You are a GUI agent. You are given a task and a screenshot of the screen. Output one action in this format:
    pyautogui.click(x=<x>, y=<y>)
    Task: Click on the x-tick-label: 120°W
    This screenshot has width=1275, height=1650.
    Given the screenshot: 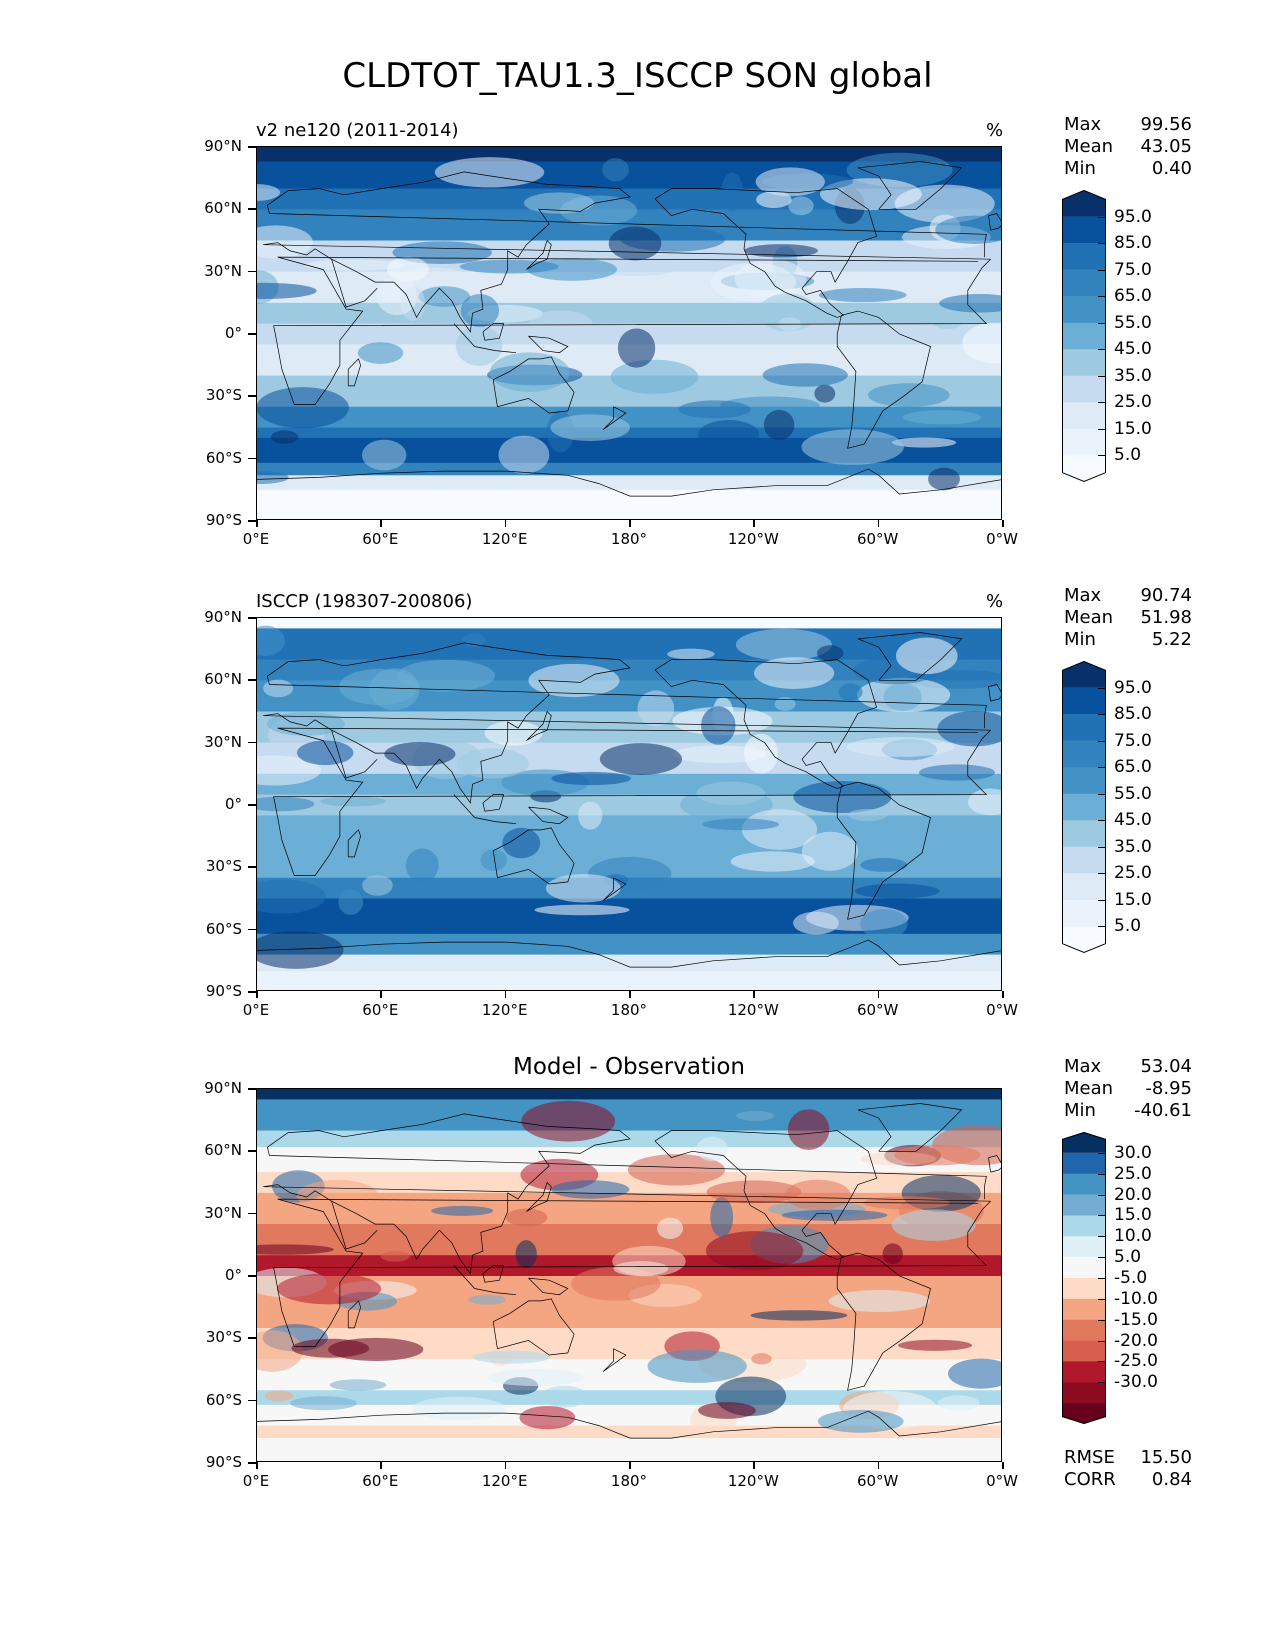 What is the action you would take?
    pyautogui.click(x=753, y=1010)
    